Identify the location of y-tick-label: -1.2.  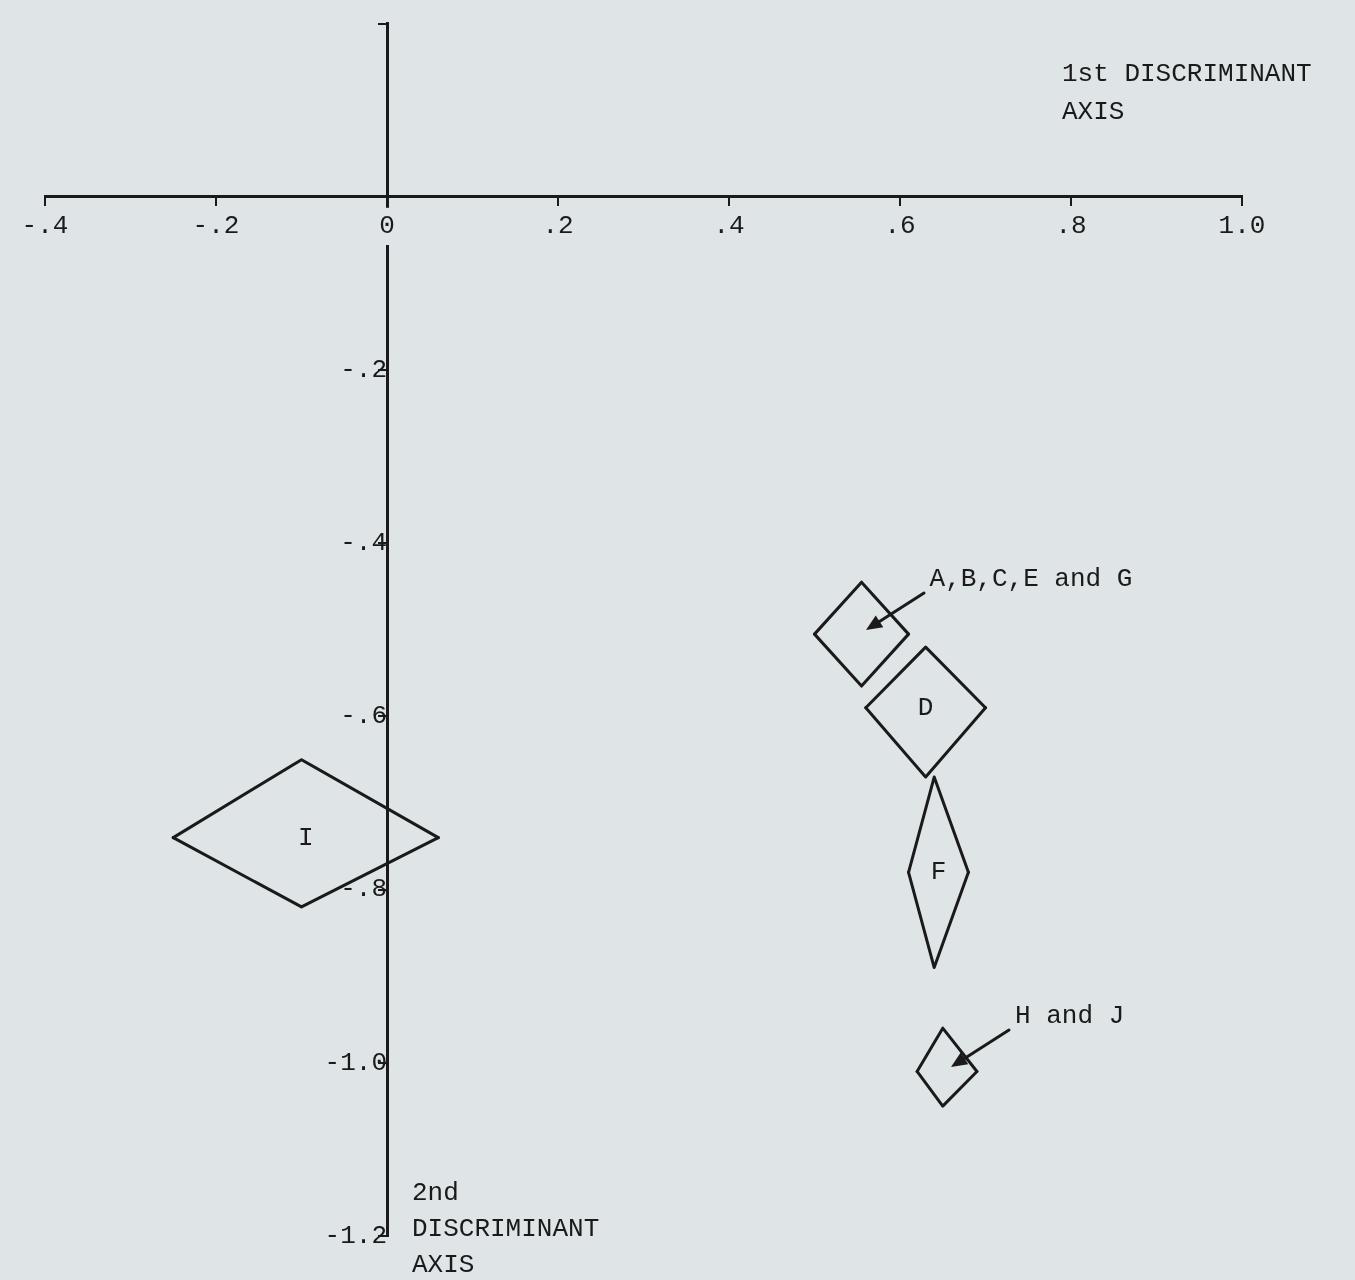
(355, 1235).